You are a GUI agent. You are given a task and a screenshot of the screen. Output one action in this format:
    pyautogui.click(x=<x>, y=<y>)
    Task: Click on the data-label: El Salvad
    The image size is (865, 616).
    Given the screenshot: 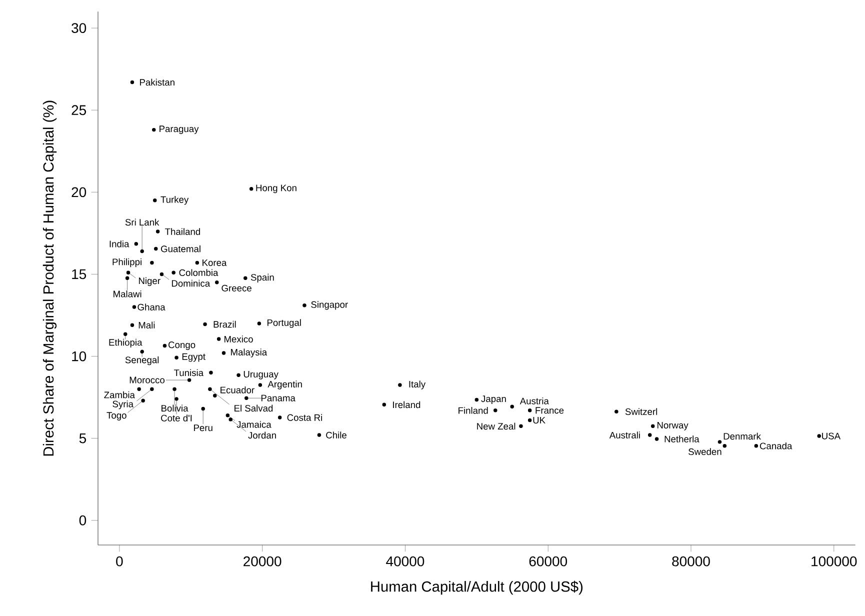 What is the action you would take?
    pyautogui.click(x=253, y=408)
    